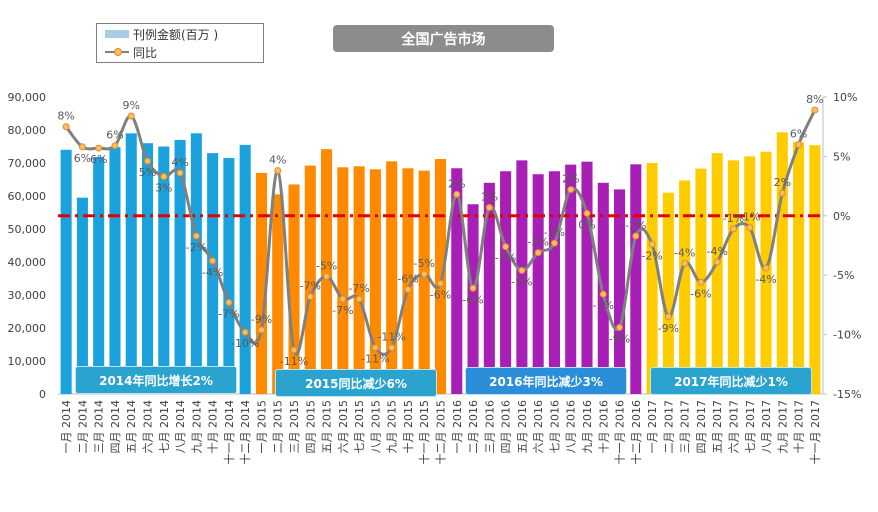 This screenshot has height=512, width=878. Describe the element at coordinates (277, 160) in the screenshot. I see `yoy-data-label: 4%` at that location.